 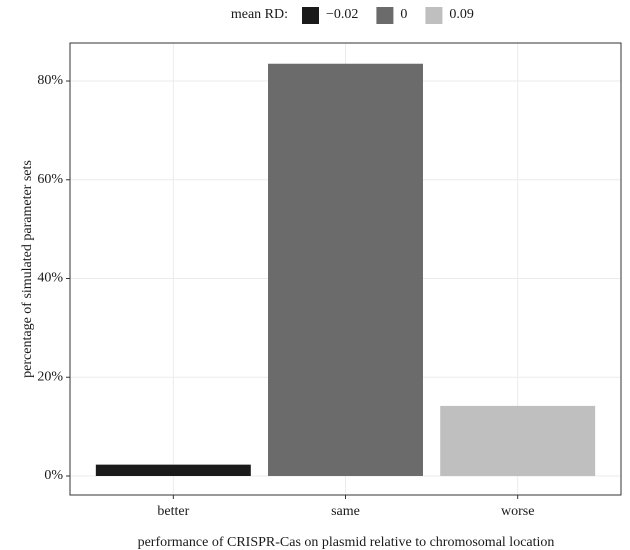 What do you see at coordinates (517, 511) in the screenshot?
I see `x-tick-label: worse` at bounding box center [517, 511].